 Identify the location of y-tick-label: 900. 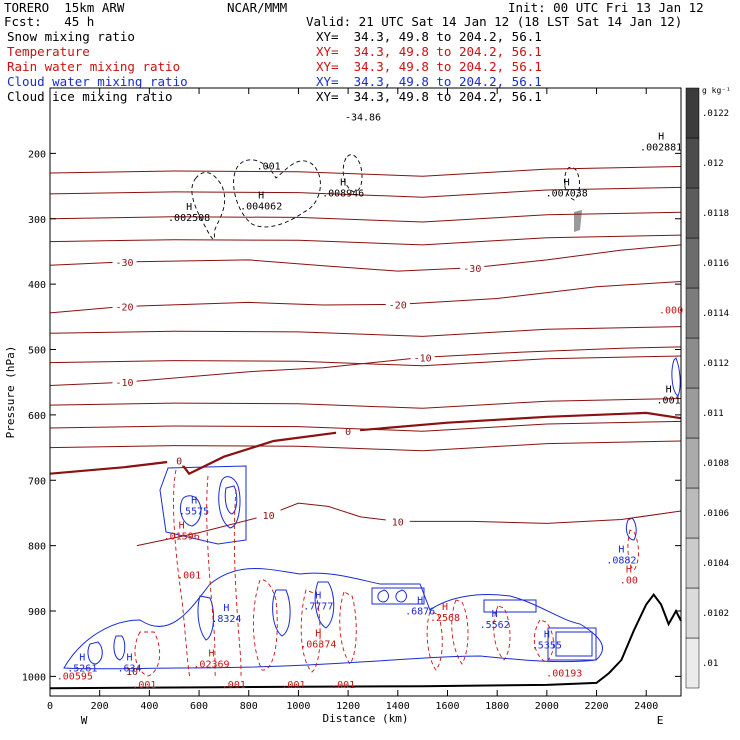
(37, 612).